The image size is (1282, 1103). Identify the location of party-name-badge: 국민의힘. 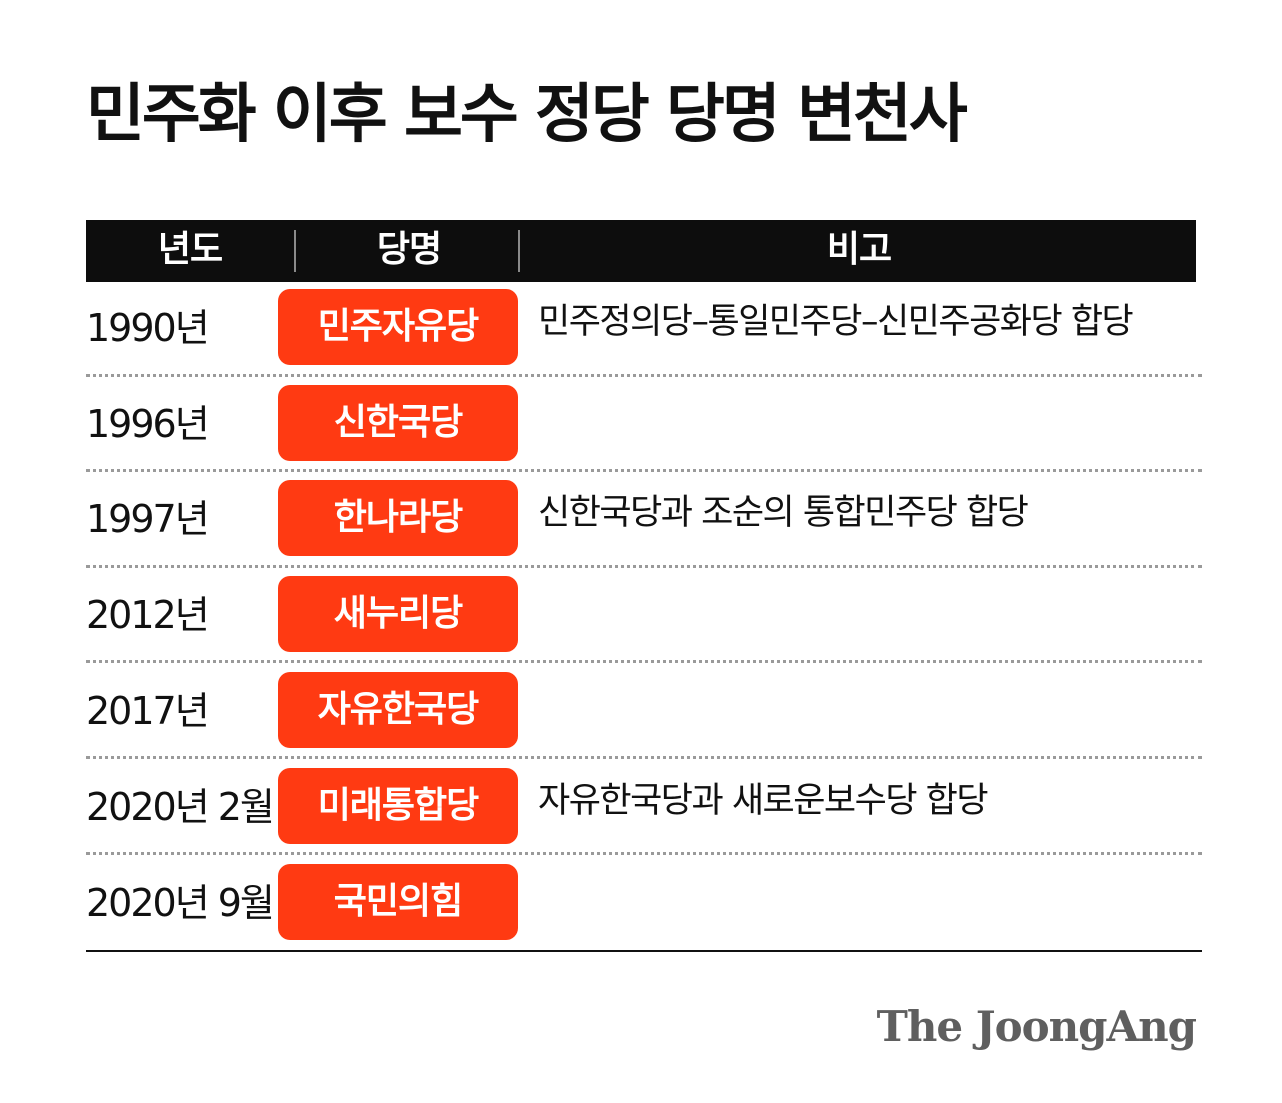
(398, 902).